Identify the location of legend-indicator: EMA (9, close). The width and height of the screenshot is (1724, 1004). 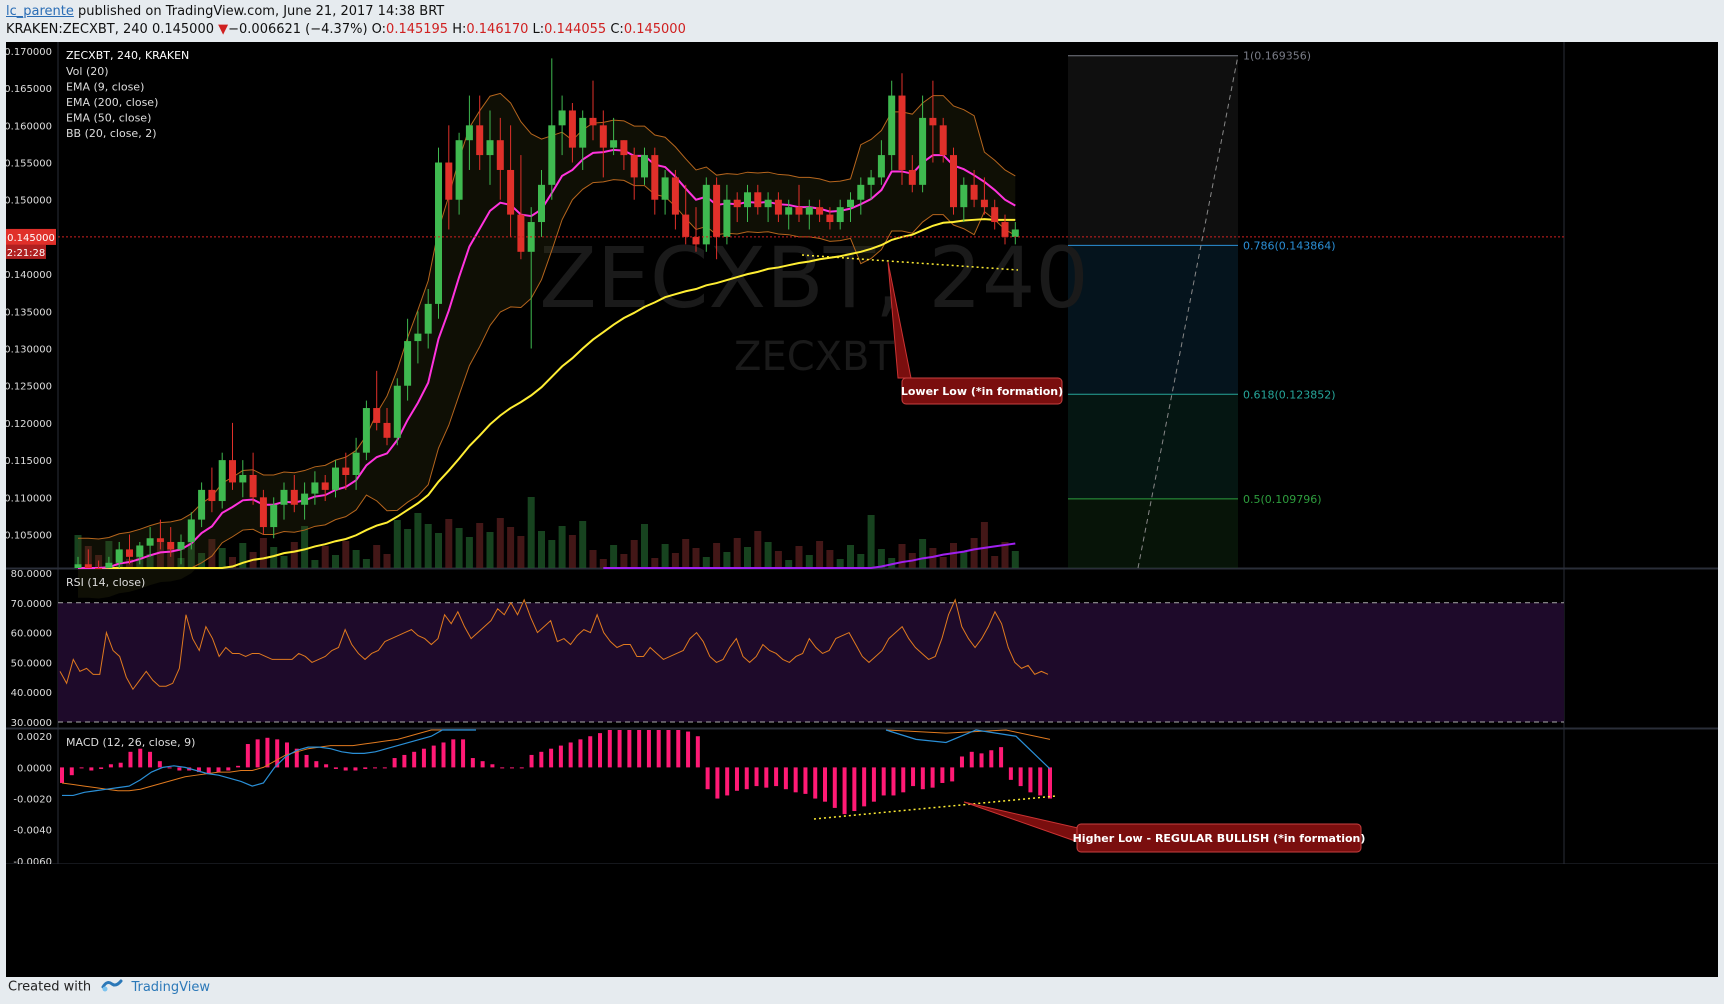
(105, 87).